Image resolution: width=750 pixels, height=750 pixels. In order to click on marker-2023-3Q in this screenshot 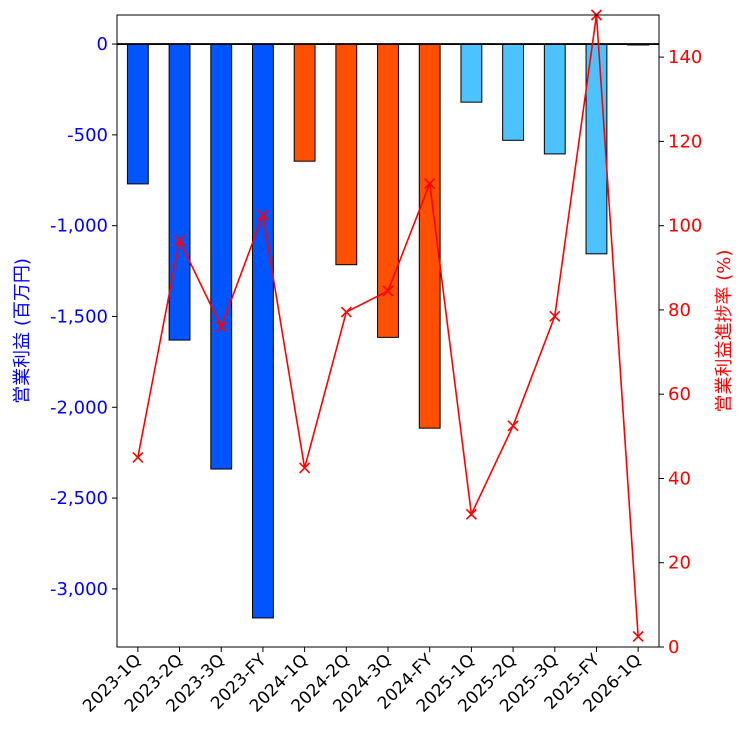, I will do `click(221, 327)`.